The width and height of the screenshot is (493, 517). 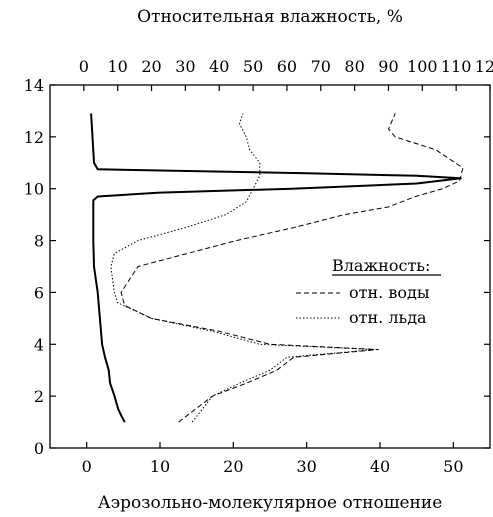 I want to click on top-tick-label: 110, so click(x=456, y=66).